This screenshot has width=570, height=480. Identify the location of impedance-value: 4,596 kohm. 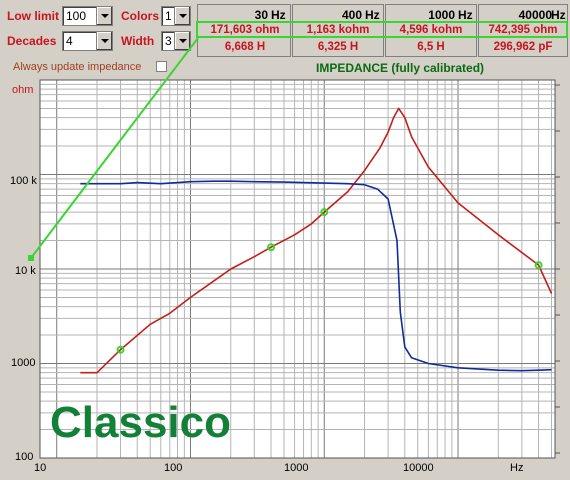
(431, 30).